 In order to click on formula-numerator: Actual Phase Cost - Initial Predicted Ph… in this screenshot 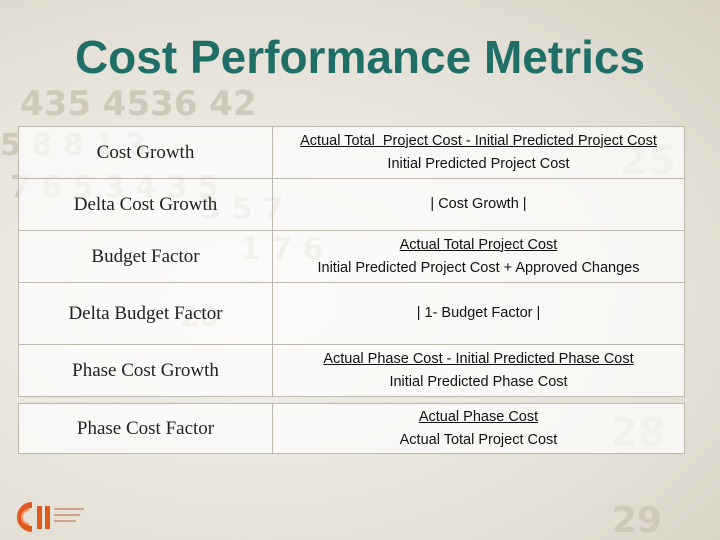, I will do `click(478, 358)`.